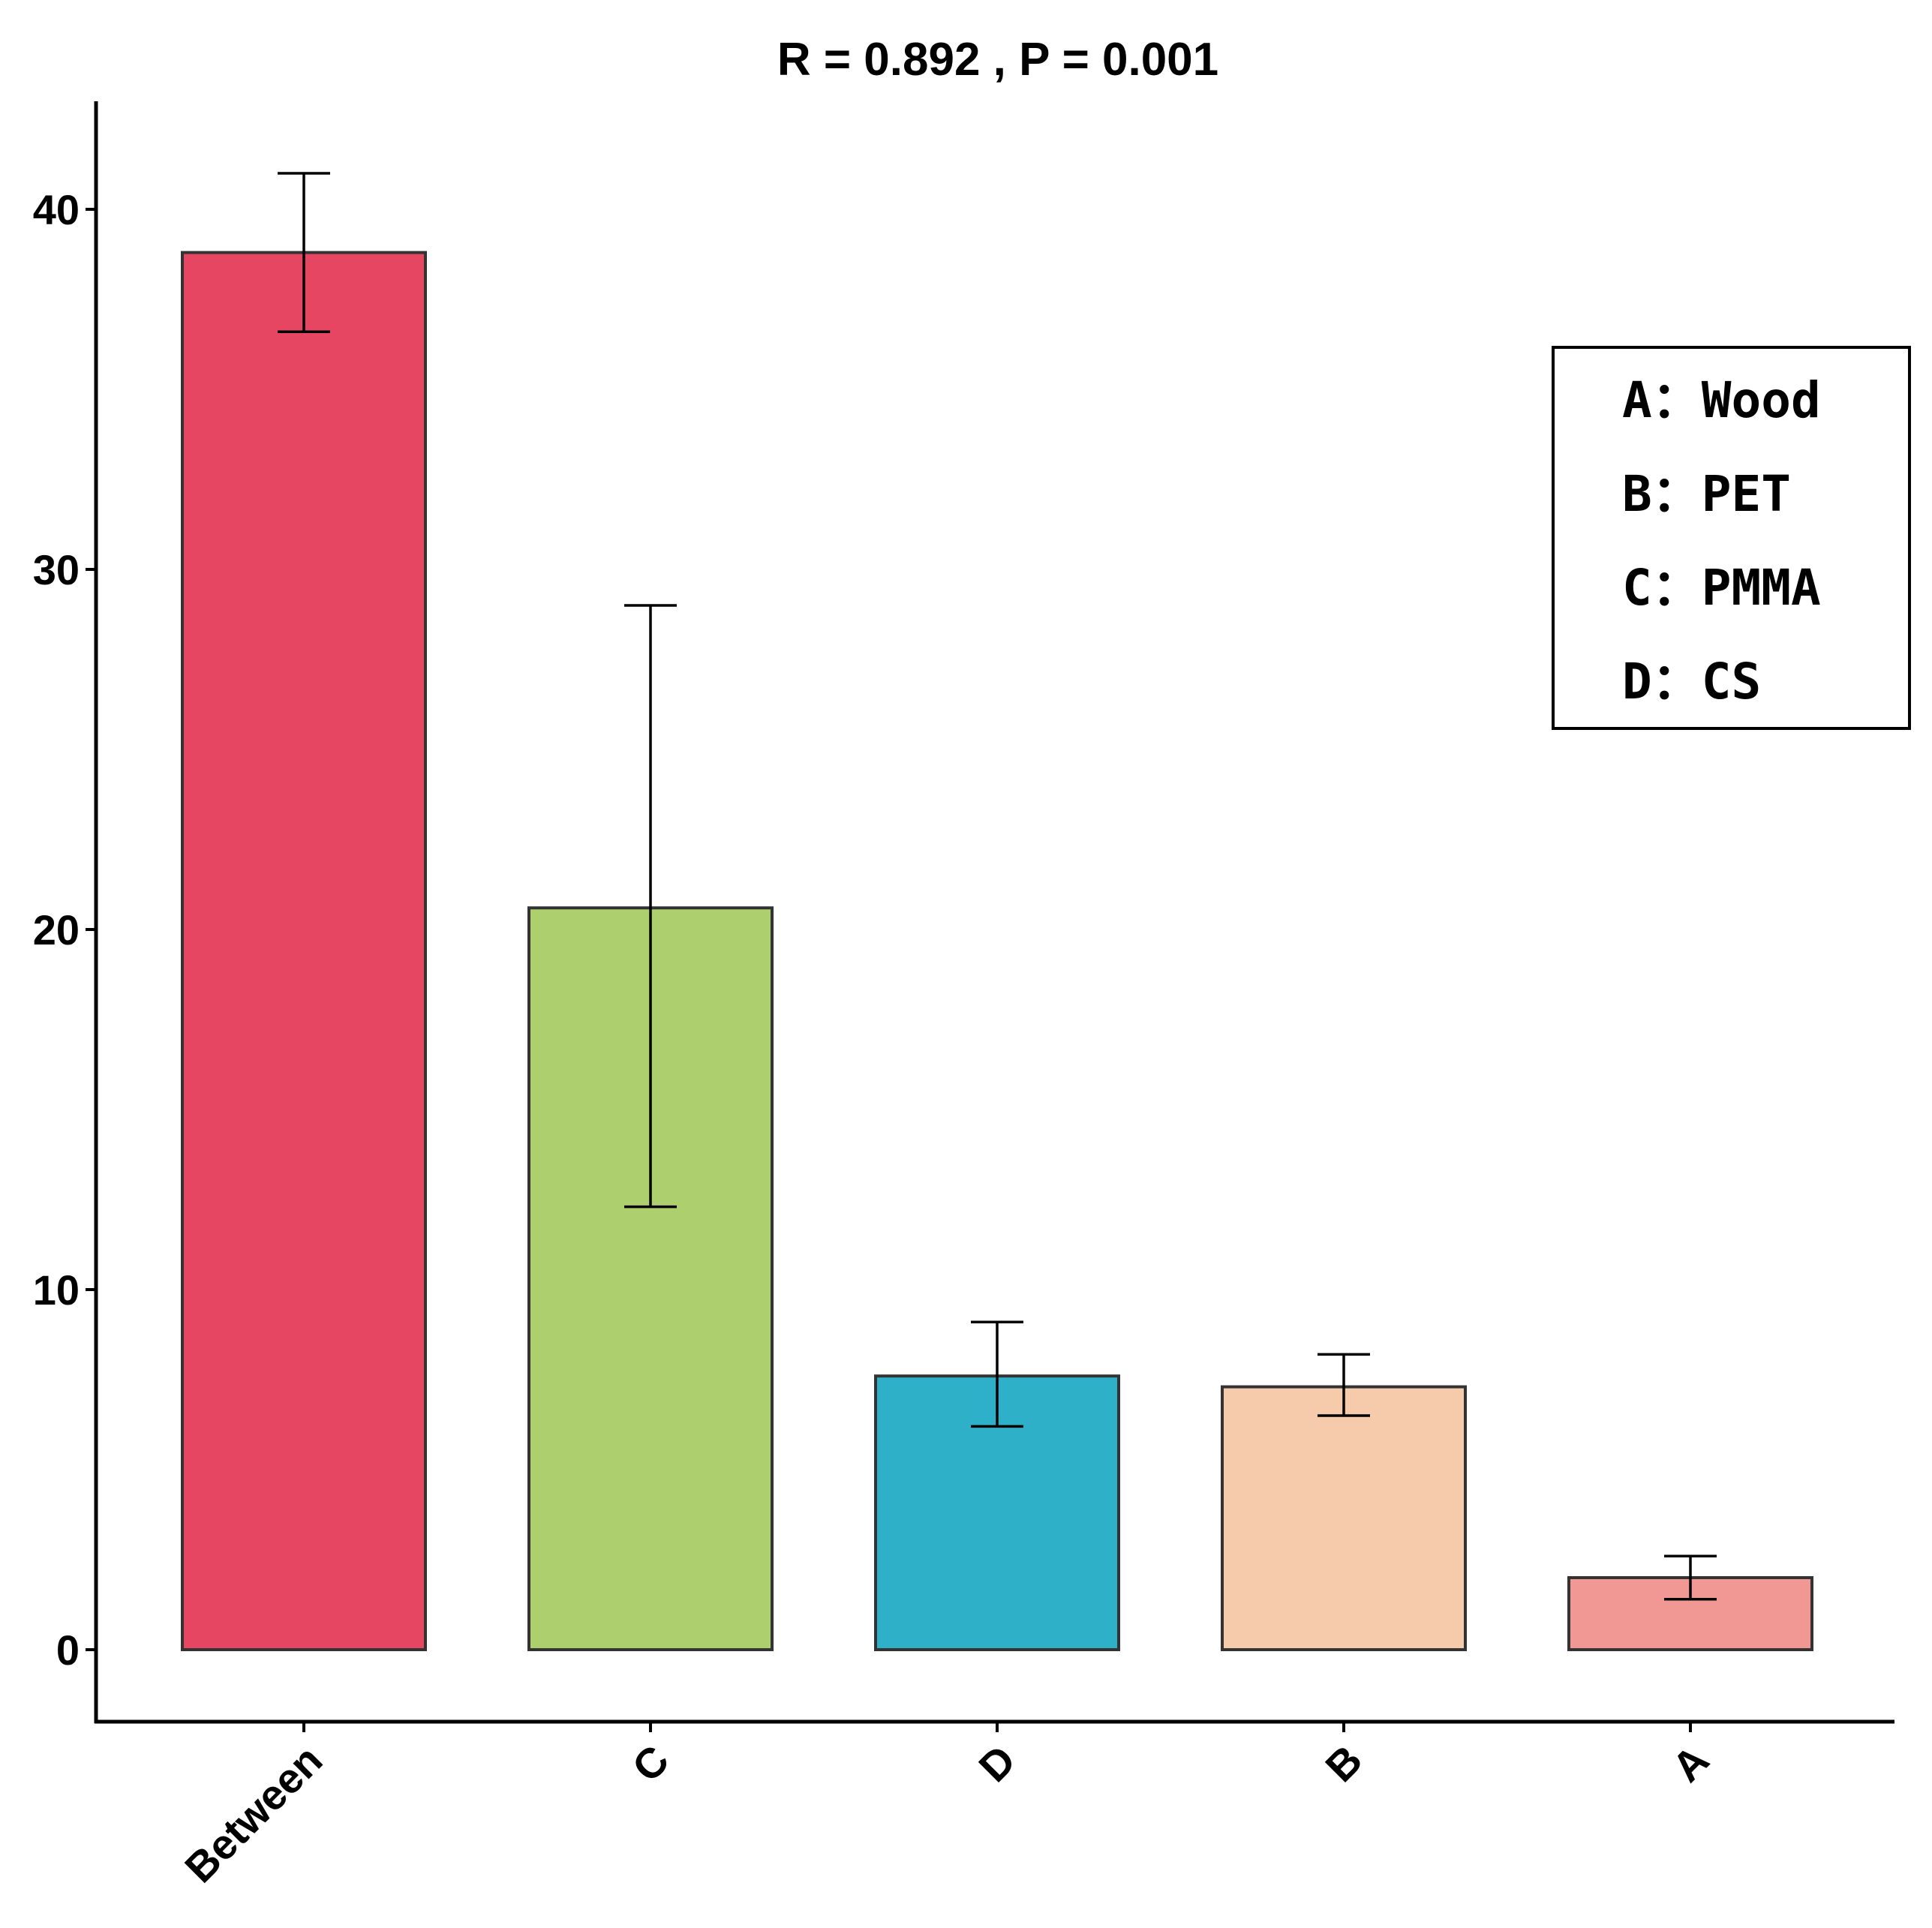 Image resolution: width=1932 pixels, height=1928 pixels. Describe the element at coordinates (1721, 400) in the screenshot. I see `legend-entry: A：Wood` at that location.